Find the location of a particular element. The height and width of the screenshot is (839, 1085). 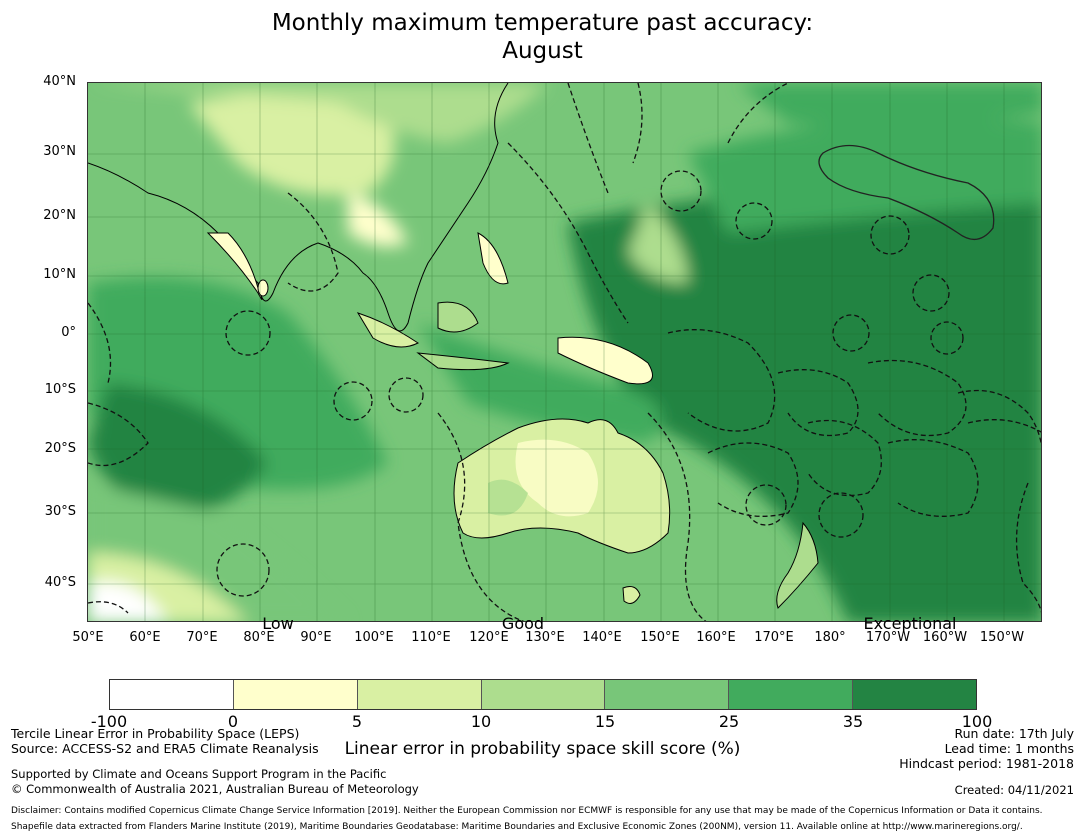

lon-label-180: 180° is located at coordinates (830, 637).